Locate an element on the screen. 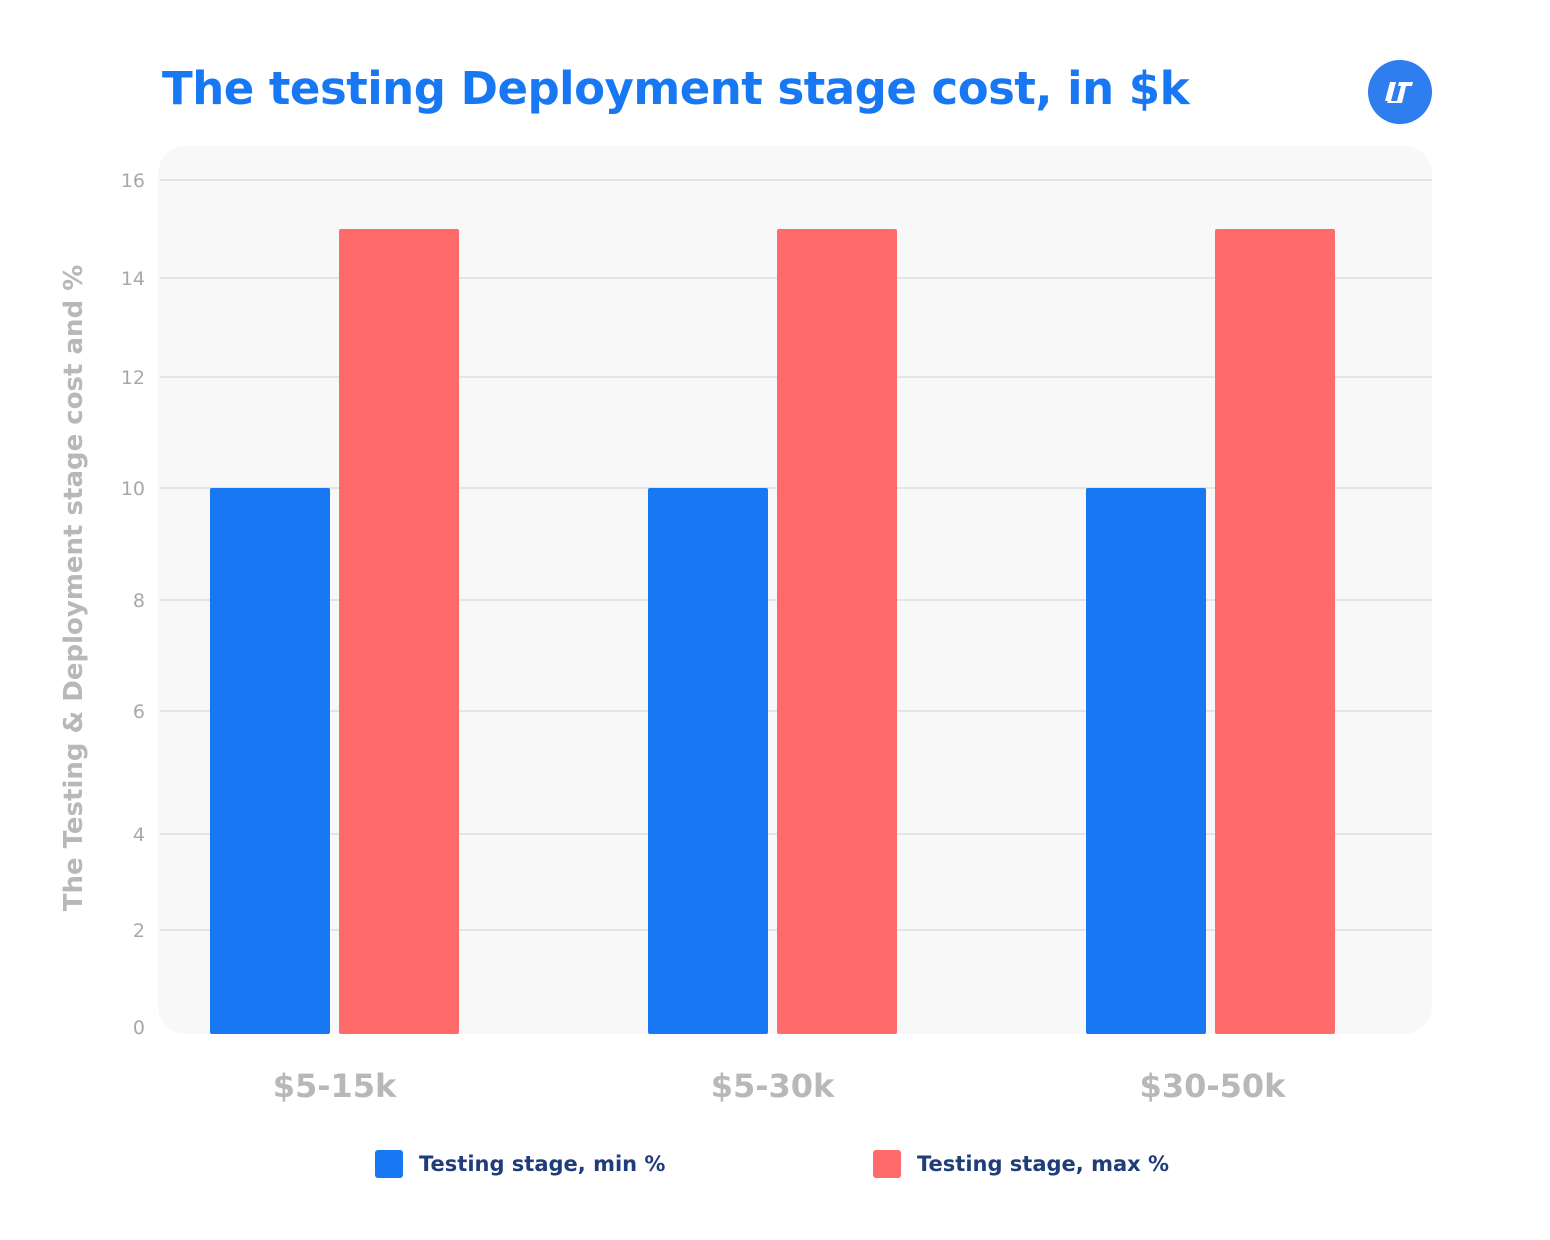 The image size is (1550, 1240). brand-logo-icon is located at coordinates (1400, 92).